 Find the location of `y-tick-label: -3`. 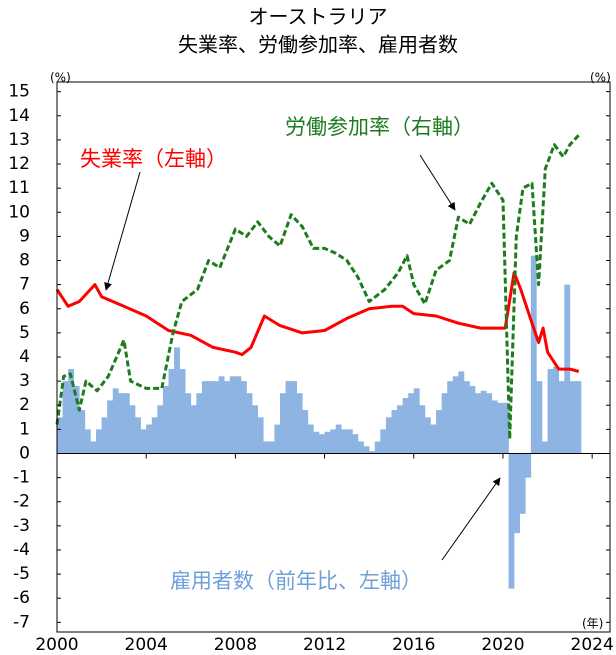

y-tick-label: -3 is located at coordinates (21, 526).